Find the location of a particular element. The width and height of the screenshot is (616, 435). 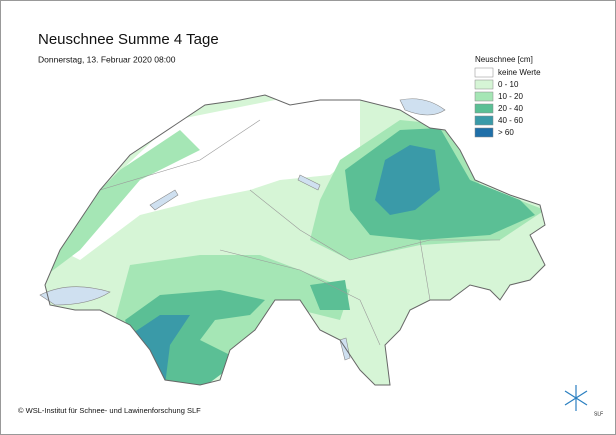

legend-label: 10 - 20 is located at coordinates (510, 96).